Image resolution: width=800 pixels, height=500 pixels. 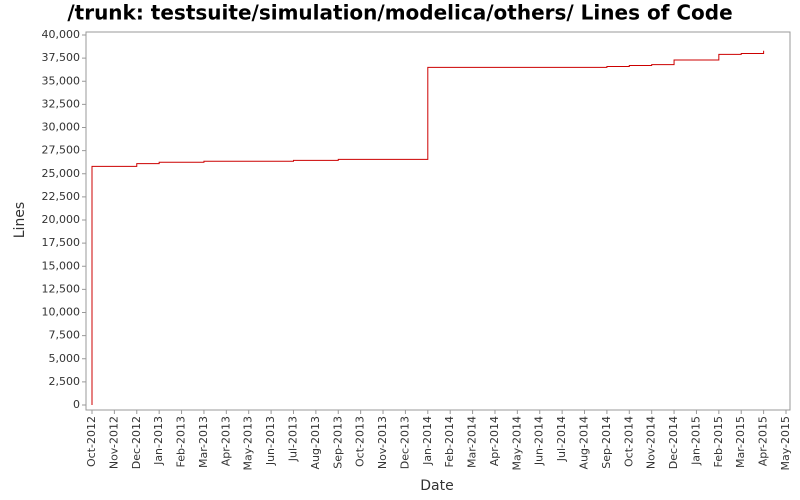 I want to click on x-tick-label: May-2014, so click(x=516, y=443).